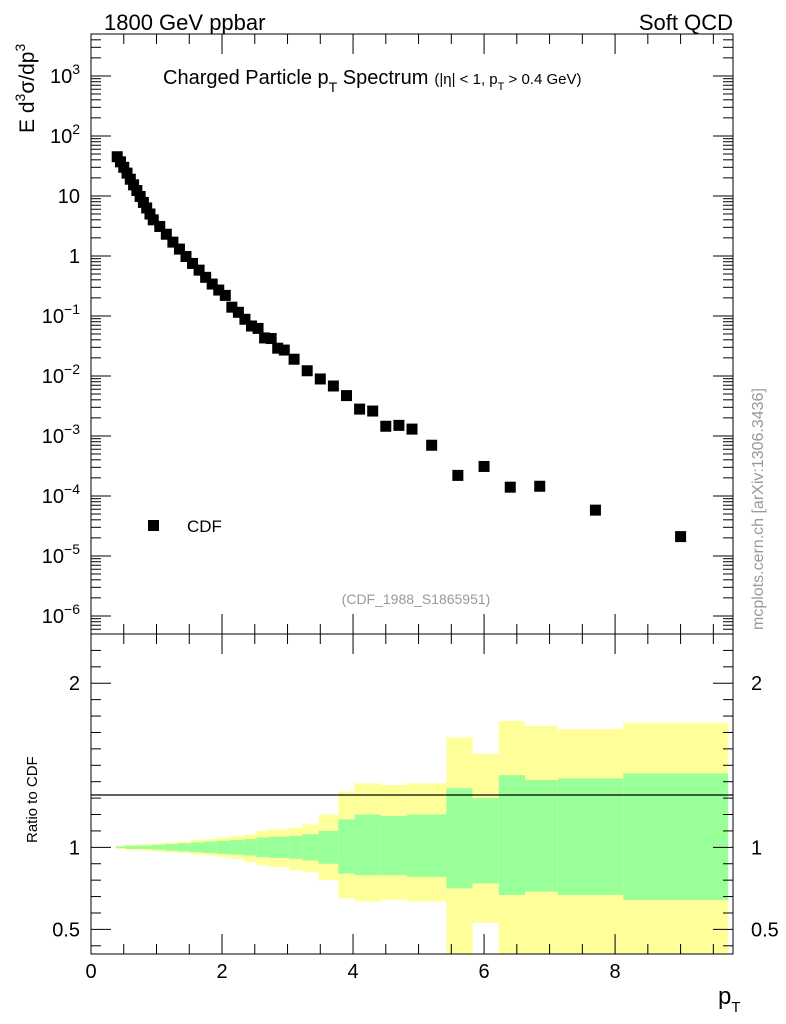 The height and width of the screenshot is (1024, 786). Describe the element at coordinates (542, 79) in the screenshot. I see `chart-title-cut-tail: > 0.4 GeV)` at that location.